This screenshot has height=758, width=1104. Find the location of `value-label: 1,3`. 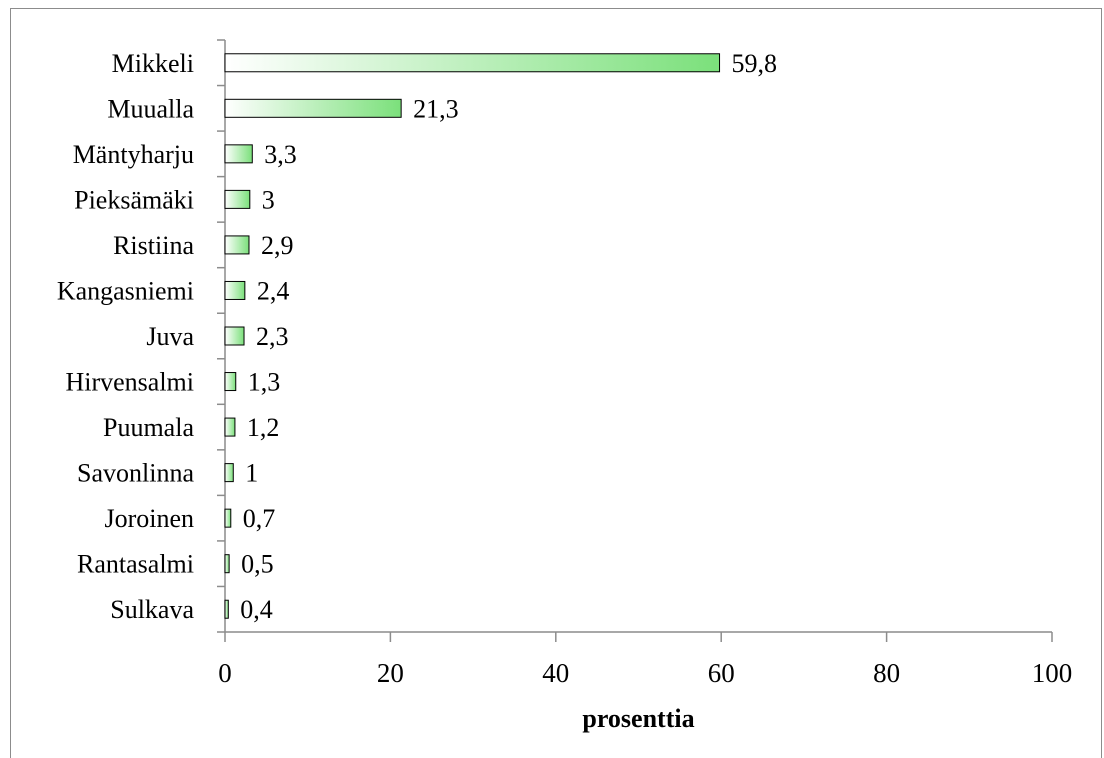

value-label: 1,3 is located at coordinates (264, 382).